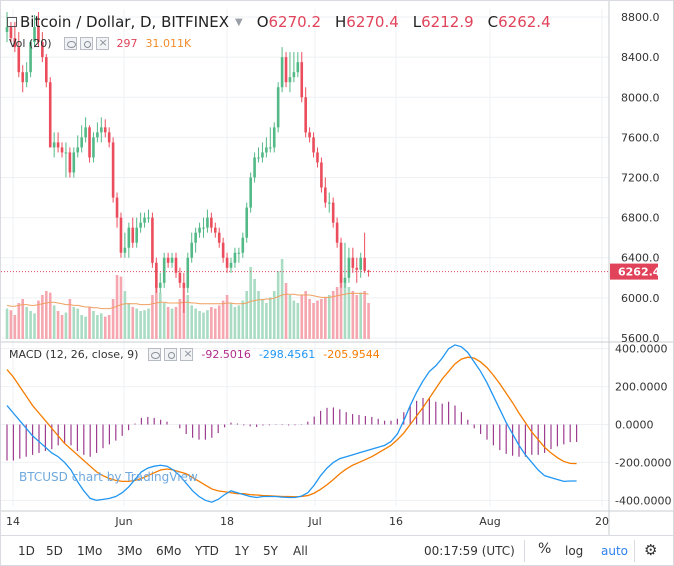 The width and height of the screenshot is (674, 566). I want to click on macd-label: MACD (12, 26, close, 9), so click(74, 354).